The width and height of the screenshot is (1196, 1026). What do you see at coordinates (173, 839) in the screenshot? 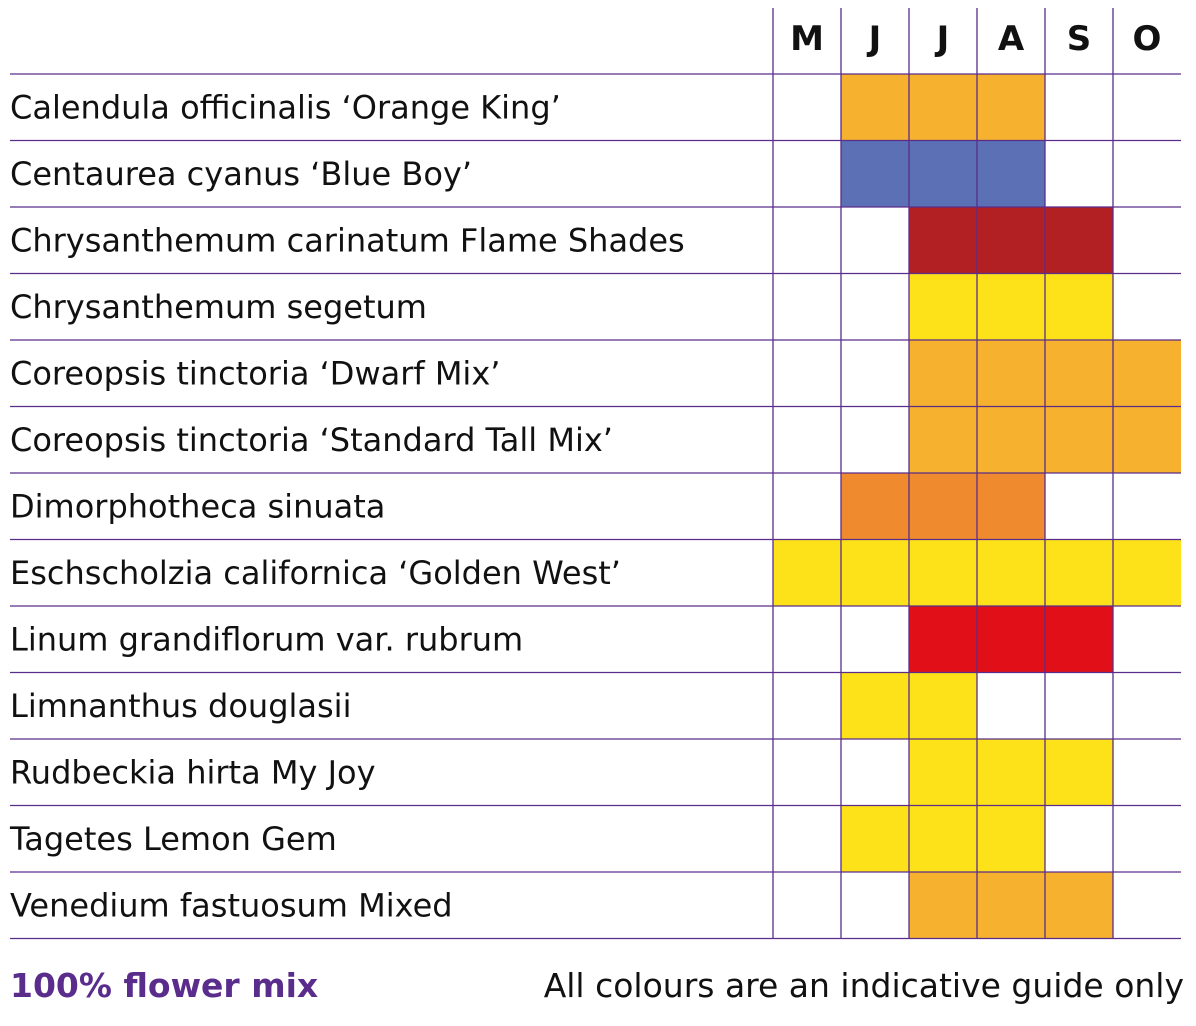
I see `plant-name: Tagetes Lemon Gem` at bounding box center [173, 839].